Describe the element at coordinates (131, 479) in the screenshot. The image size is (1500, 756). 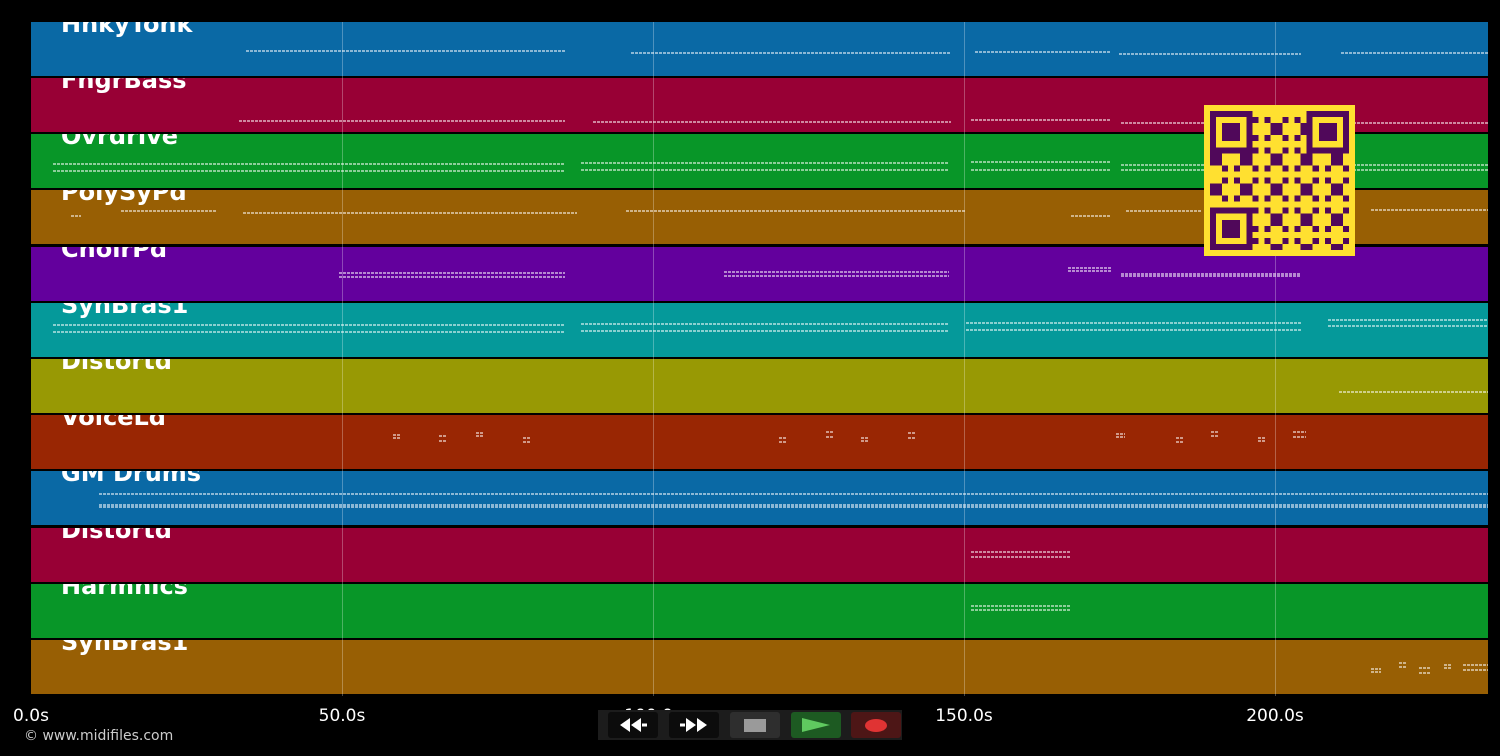
I see `track-label: GM Drums` at that location.